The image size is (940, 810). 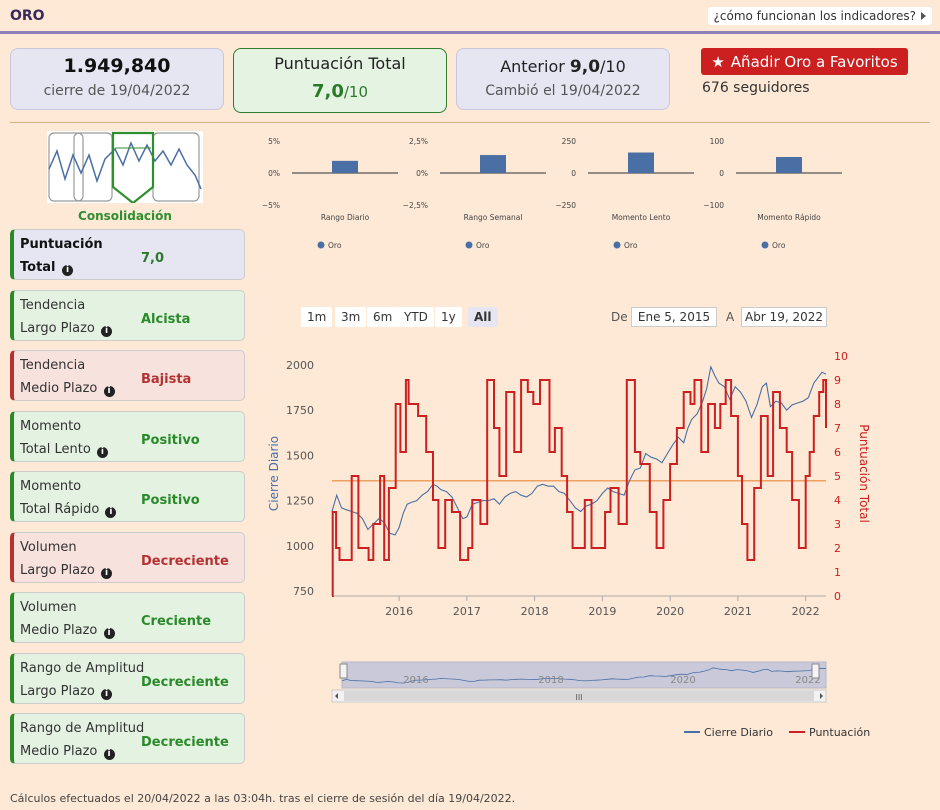 I want to click on mini-chart: 2,5% 0% −2,5% Rango Semanal Oro, so click(x=474, y=193).